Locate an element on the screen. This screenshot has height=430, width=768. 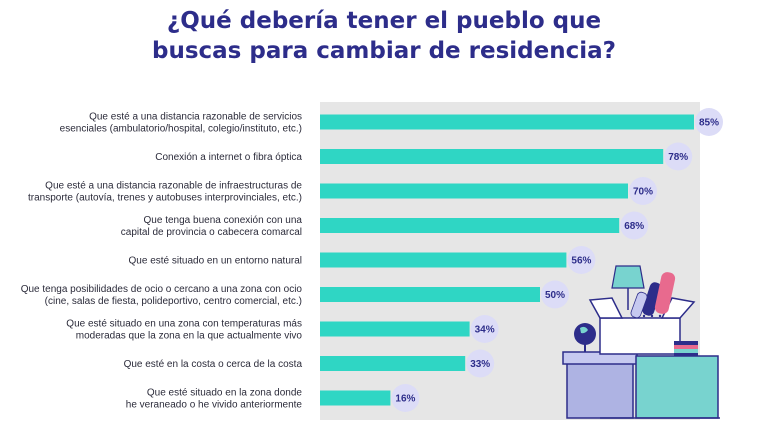
category-label: Conexión a internet o fibra óptica is located at coordinates (228, 157).